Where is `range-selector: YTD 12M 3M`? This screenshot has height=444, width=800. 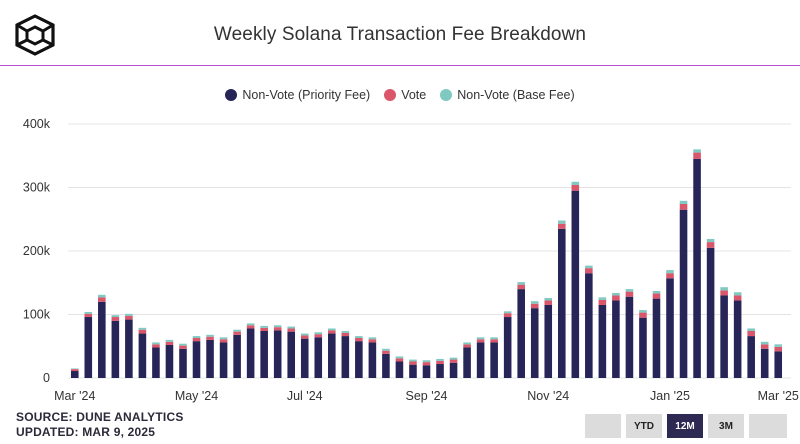 range-selector: YTD 12M 3M is located at coordinates (686, 426).